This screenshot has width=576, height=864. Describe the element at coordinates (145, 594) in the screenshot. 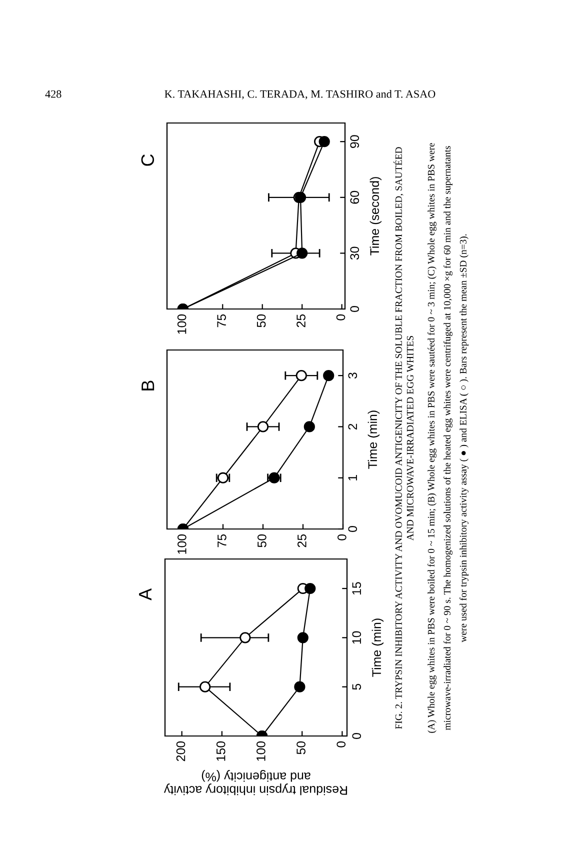

I see `text: A` at that location.